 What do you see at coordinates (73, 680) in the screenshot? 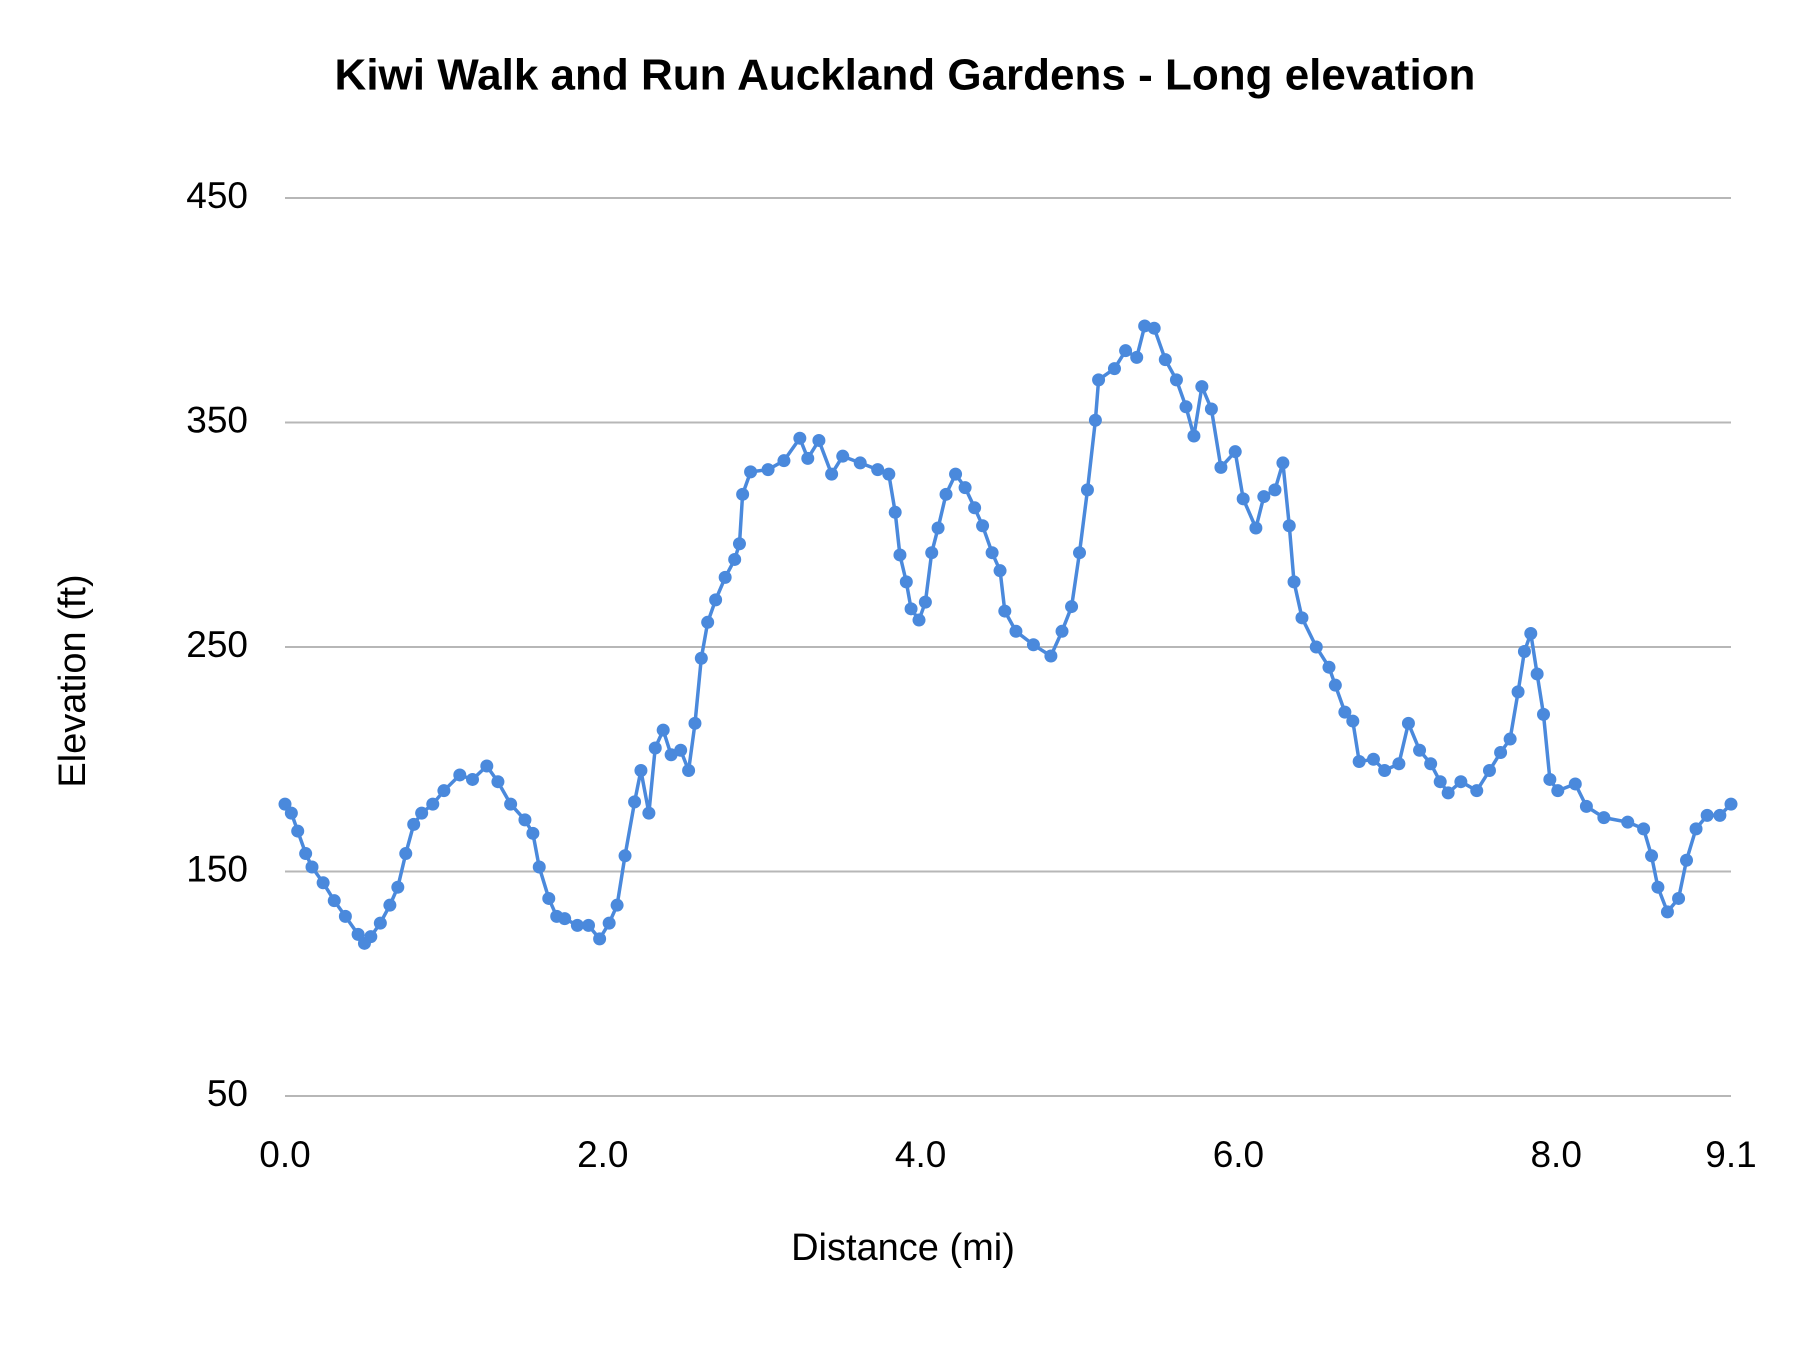
I see `y-axis-title: Elevation (ft)` at bounding box center [73, 680].